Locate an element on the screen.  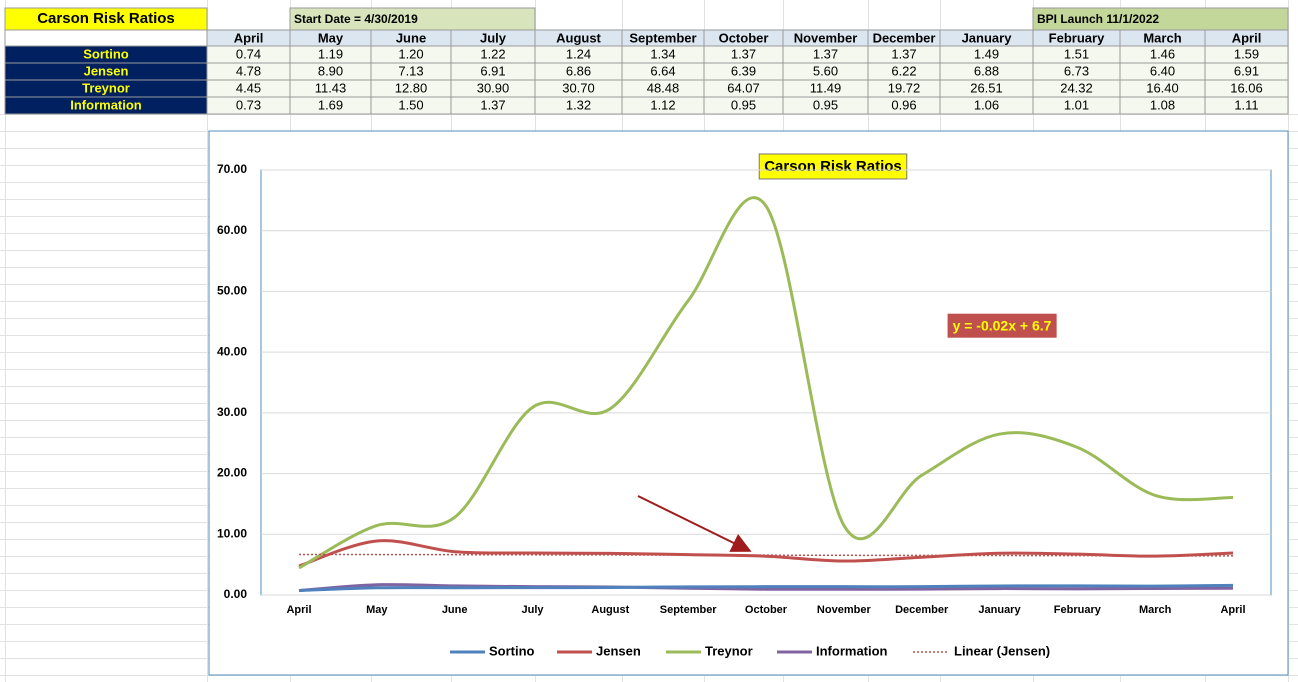
month-header: January is located at coordinates (987, 37).